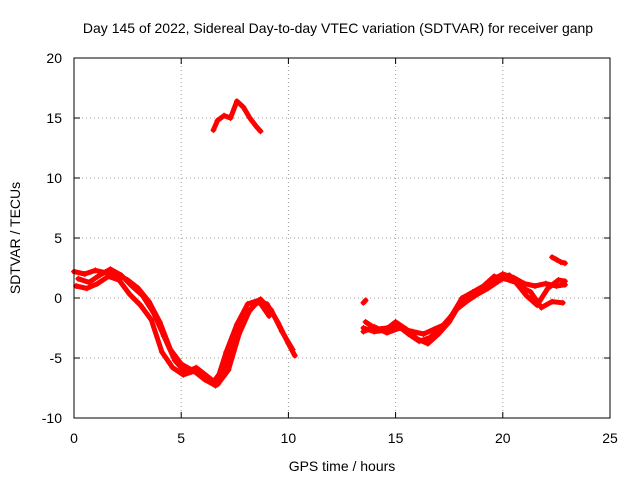 Image resolution: width=640 pixels, height=480 pixels. Describe the element at coordinates (237, 116) in the screenshot. I see `series-track-d` at that location.